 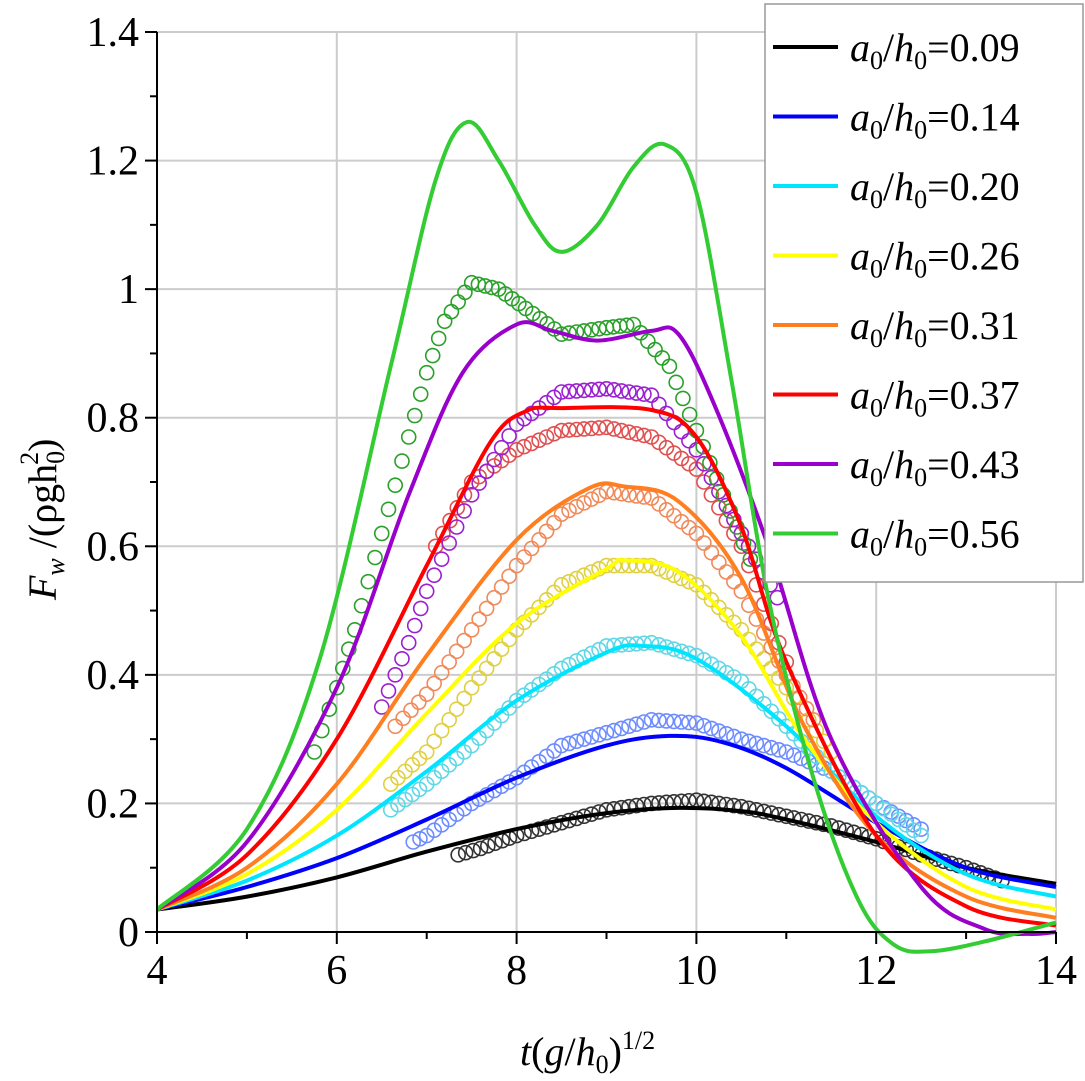 I want to click on legend-entry: a0/h0=0.43, so click(x=935, y=467).